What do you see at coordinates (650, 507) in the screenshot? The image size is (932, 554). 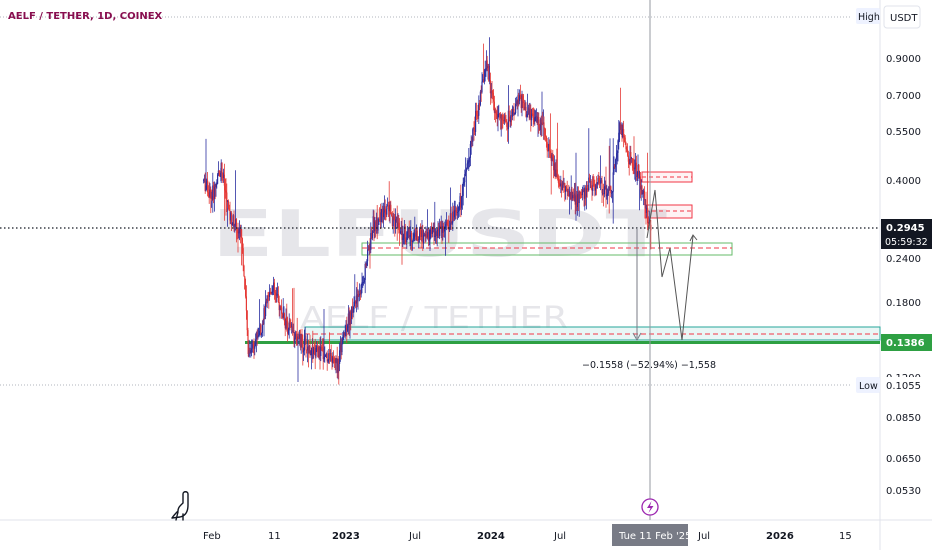 I see `event-lightning-icon` at bounding box center [650, 507].